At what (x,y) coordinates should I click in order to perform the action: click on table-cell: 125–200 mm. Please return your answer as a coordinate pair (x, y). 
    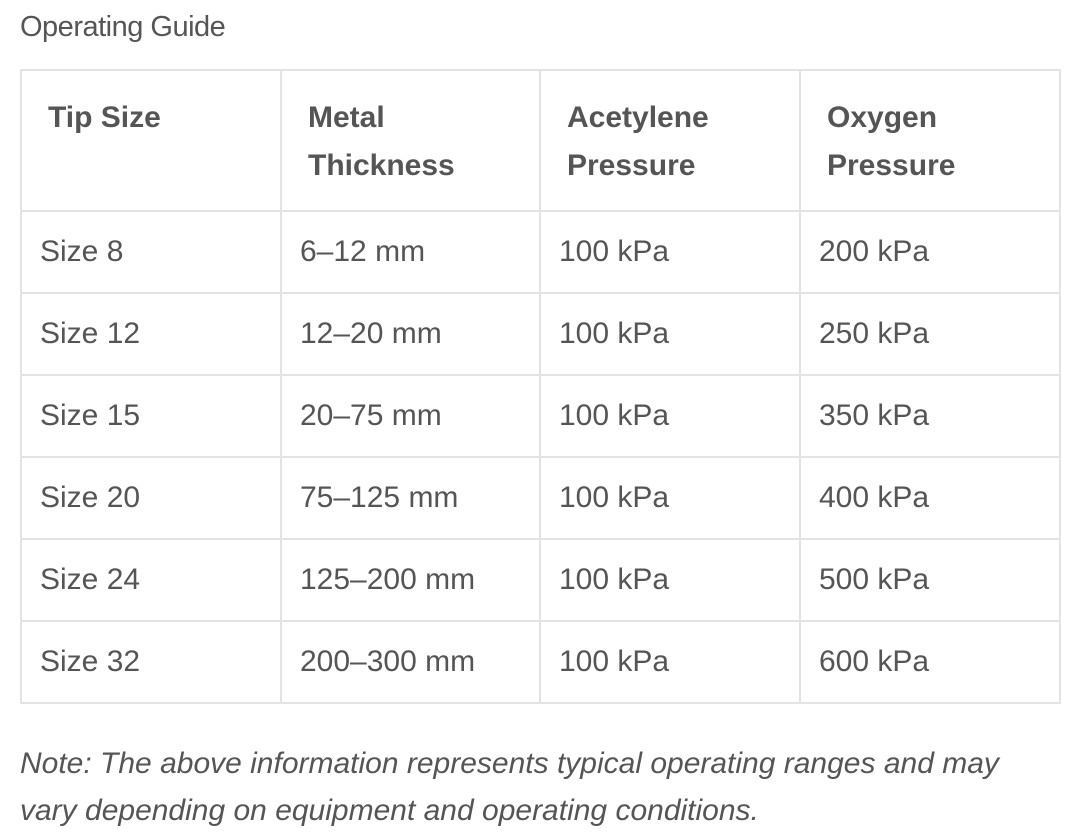
    Looking at the image, I should click on (410, 580).